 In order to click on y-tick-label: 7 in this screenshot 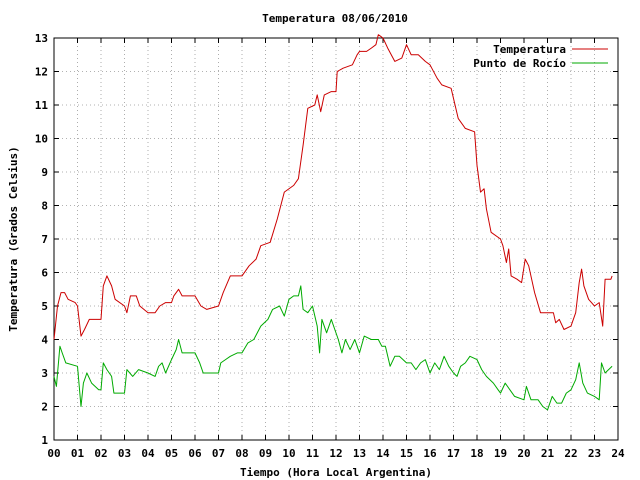, I will do `click(44, 239)`.